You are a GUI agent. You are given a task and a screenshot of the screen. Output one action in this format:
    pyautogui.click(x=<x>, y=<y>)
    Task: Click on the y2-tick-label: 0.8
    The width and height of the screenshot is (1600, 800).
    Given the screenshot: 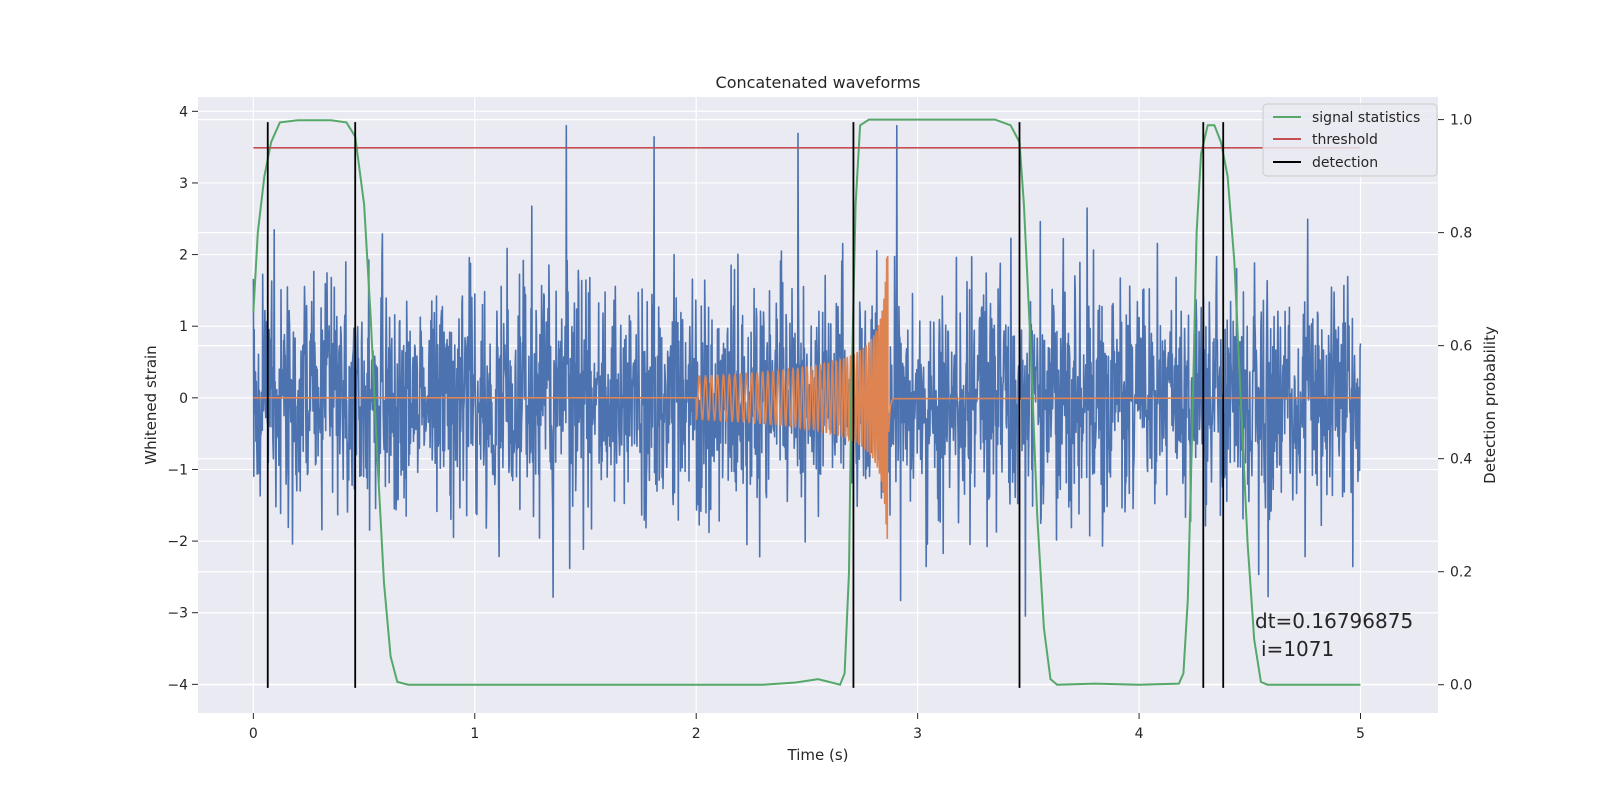 What is the action you would take?
    pyautogui.click(x=1461, y=234)
    